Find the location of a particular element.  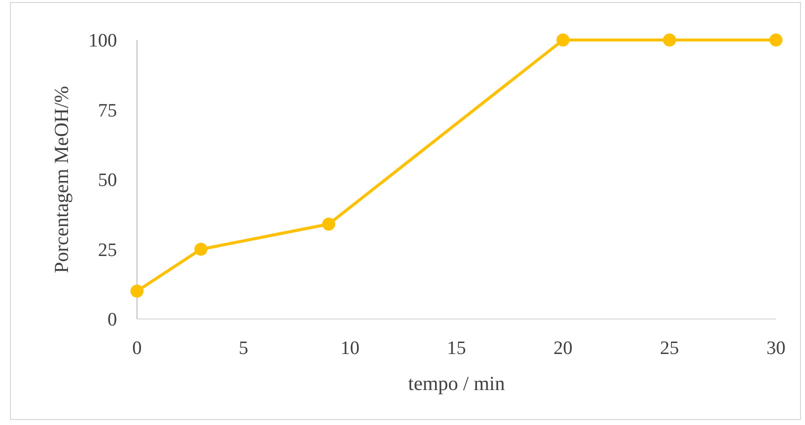

y-tick-label: 25 is located at coordinates (107, 250).